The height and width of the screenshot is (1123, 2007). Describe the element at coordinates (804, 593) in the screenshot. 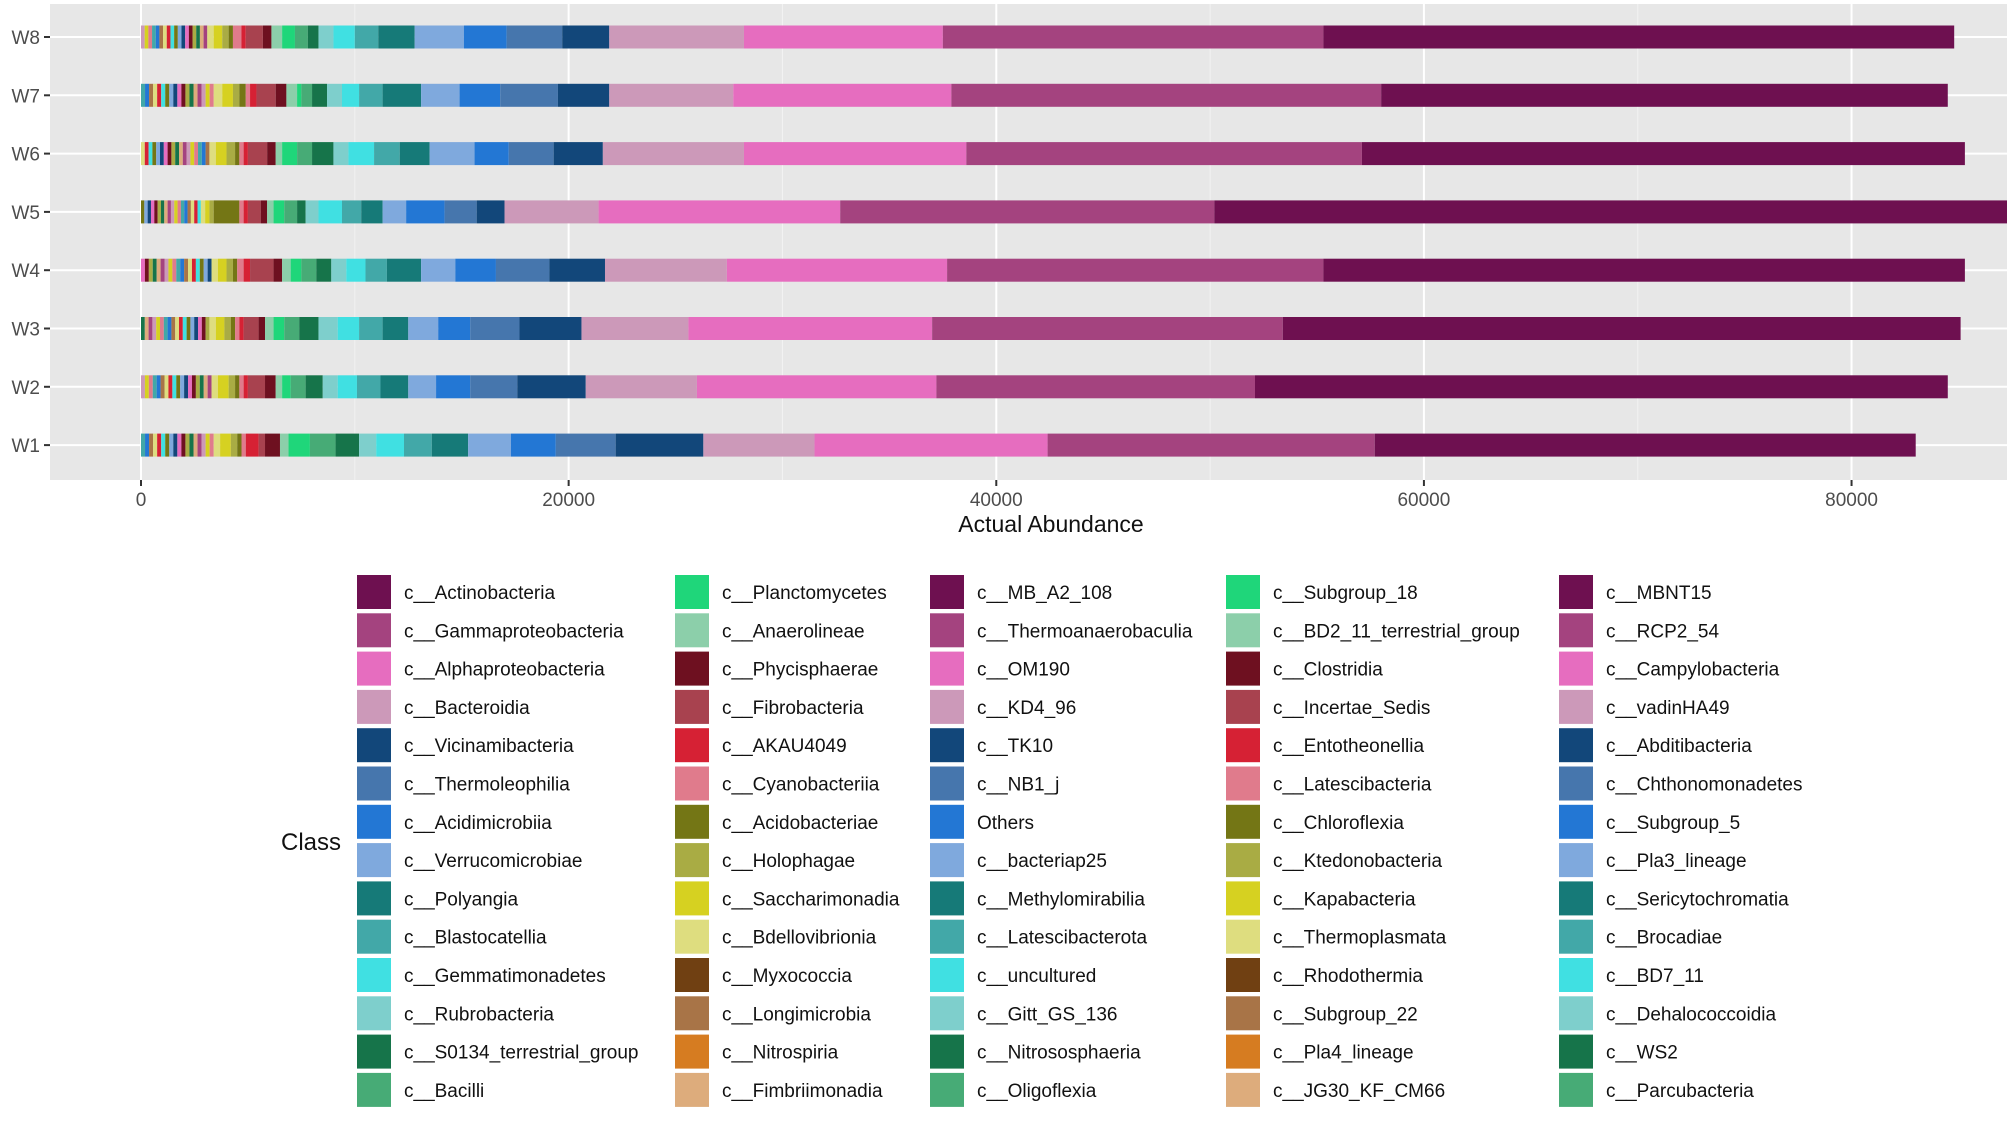

I see `legend-label: c__Planctomycetes` at that location.